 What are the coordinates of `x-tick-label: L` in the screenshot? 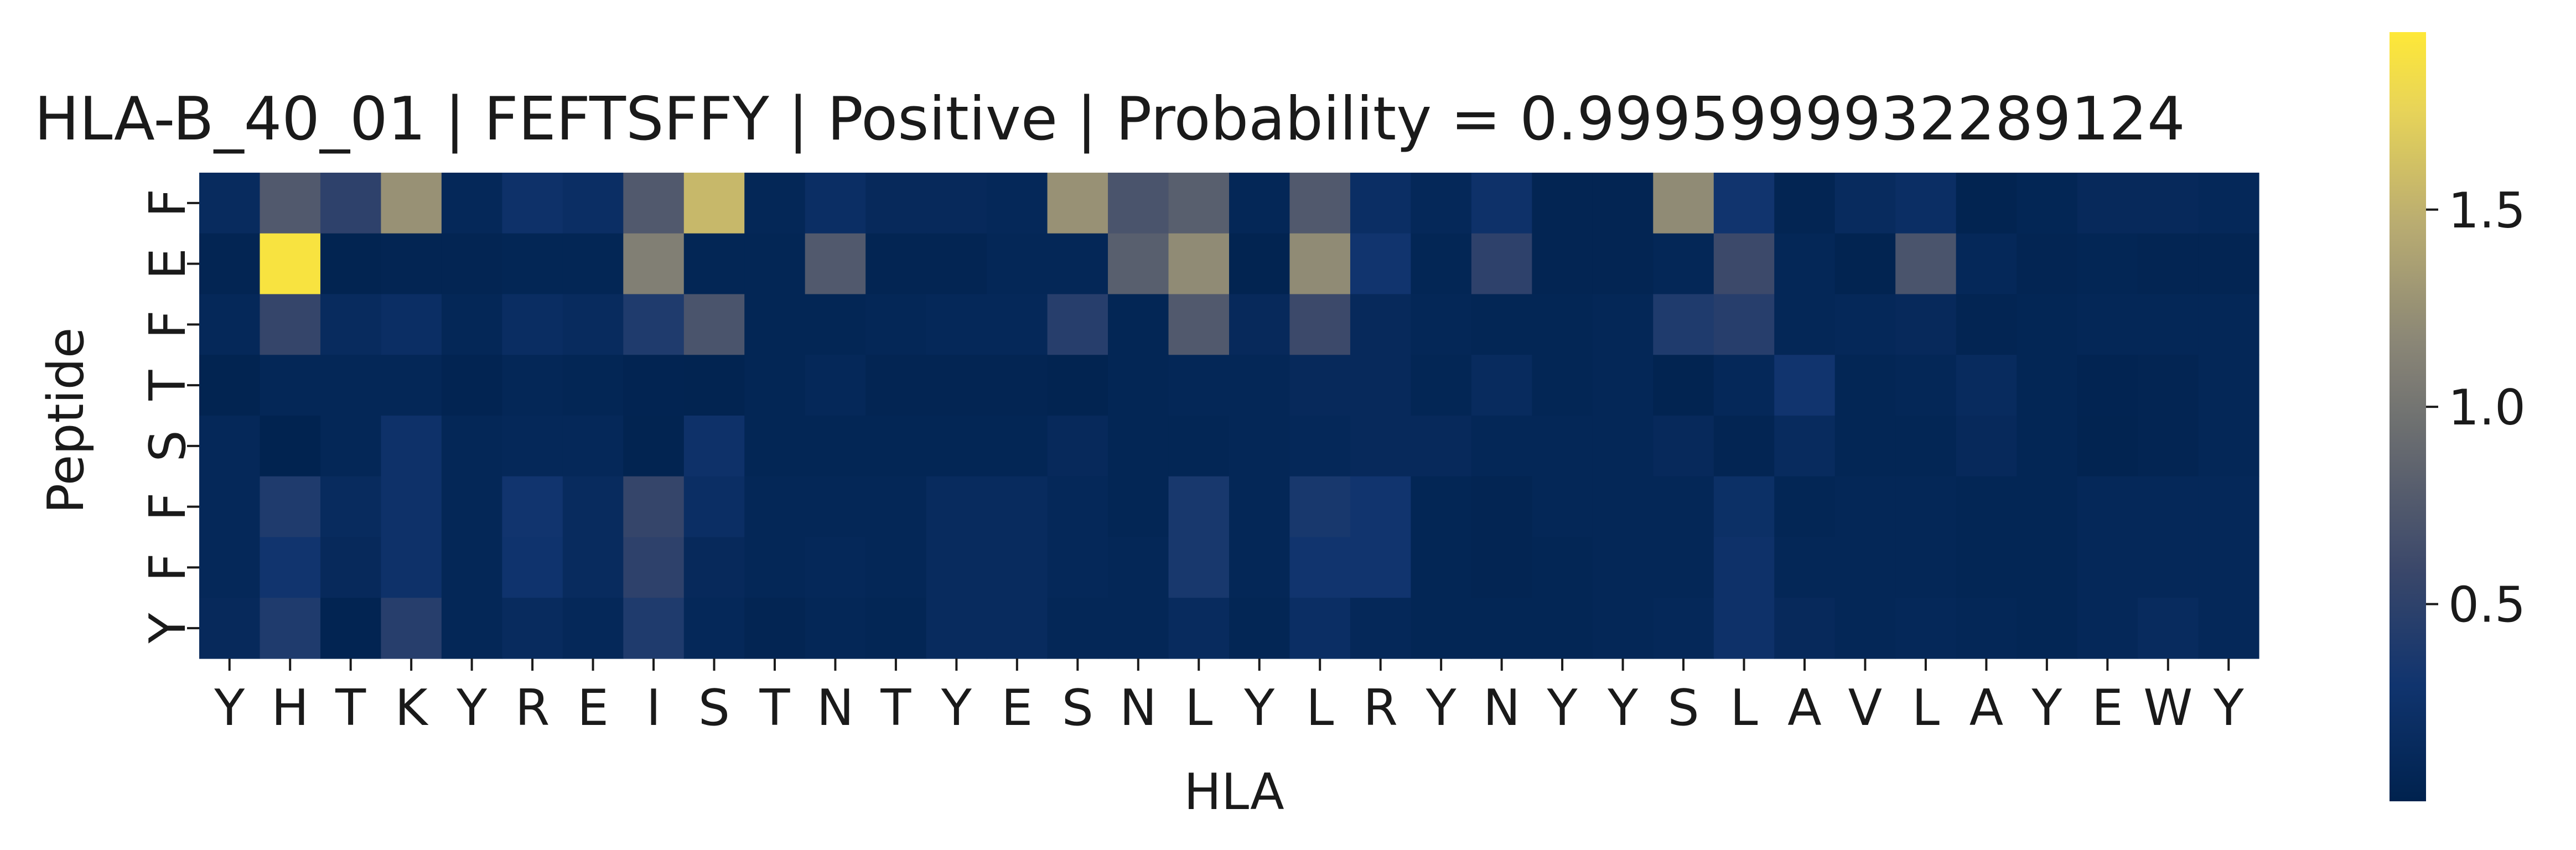 It's located at (1926, 708).